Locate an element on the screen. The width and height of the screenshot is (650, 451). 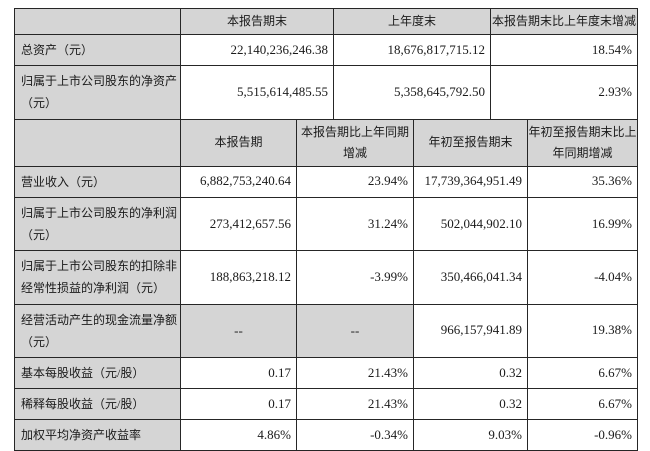
cell-value: 22,140,236,246.38 is located at coordinates (257, 50).